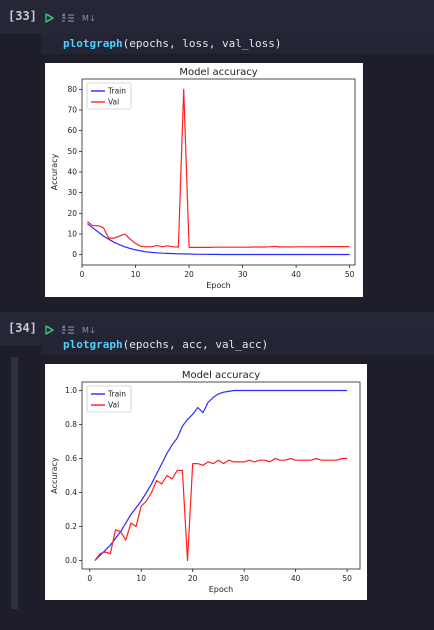 The image size is (434, 630). What do you see at coordinates (221, 509) in the screenshot?
I see `series-line-val` at bounding box center [221, 509].